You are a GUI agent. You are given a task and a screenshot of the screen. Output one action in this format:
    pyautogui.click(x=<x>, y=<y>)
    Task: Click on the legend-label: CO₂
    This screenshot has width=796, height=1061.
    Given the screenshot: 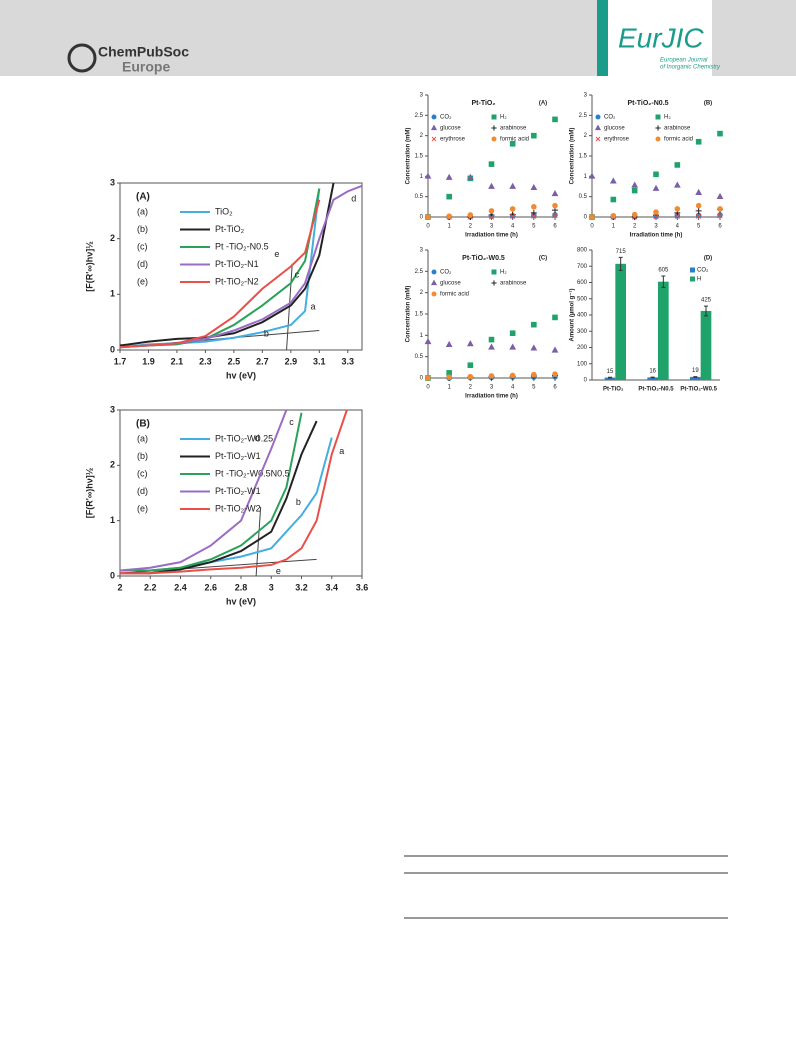 What is the action you would take?
    pyautogui.click(x=703, y=271)
    